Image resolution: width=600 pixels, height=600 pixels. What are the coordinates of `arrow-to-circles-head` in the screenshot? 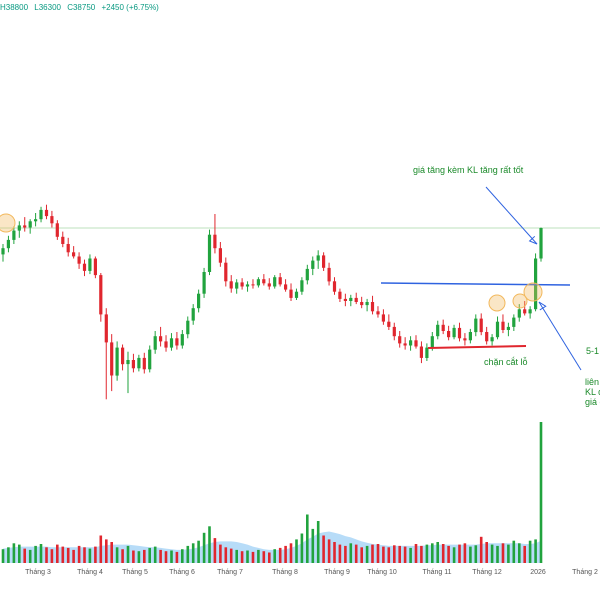 It's located at (542, 306).